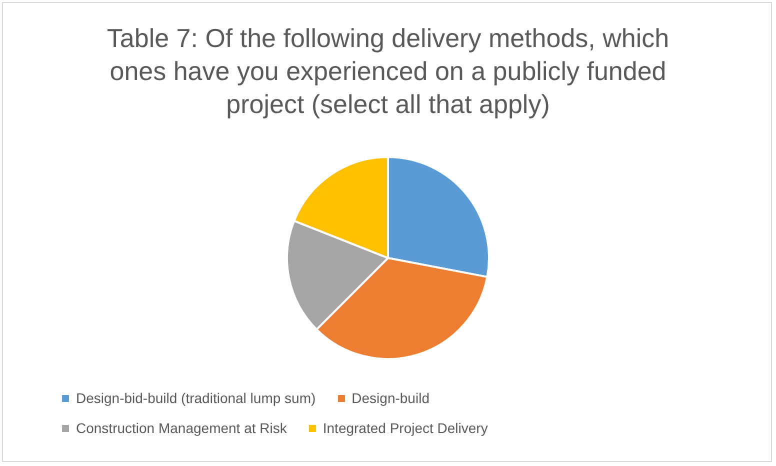  What do you see at coordinates (391, 398) in the screenshot?
I see `legend-label: Design-build` at bounding box center [391, 398].